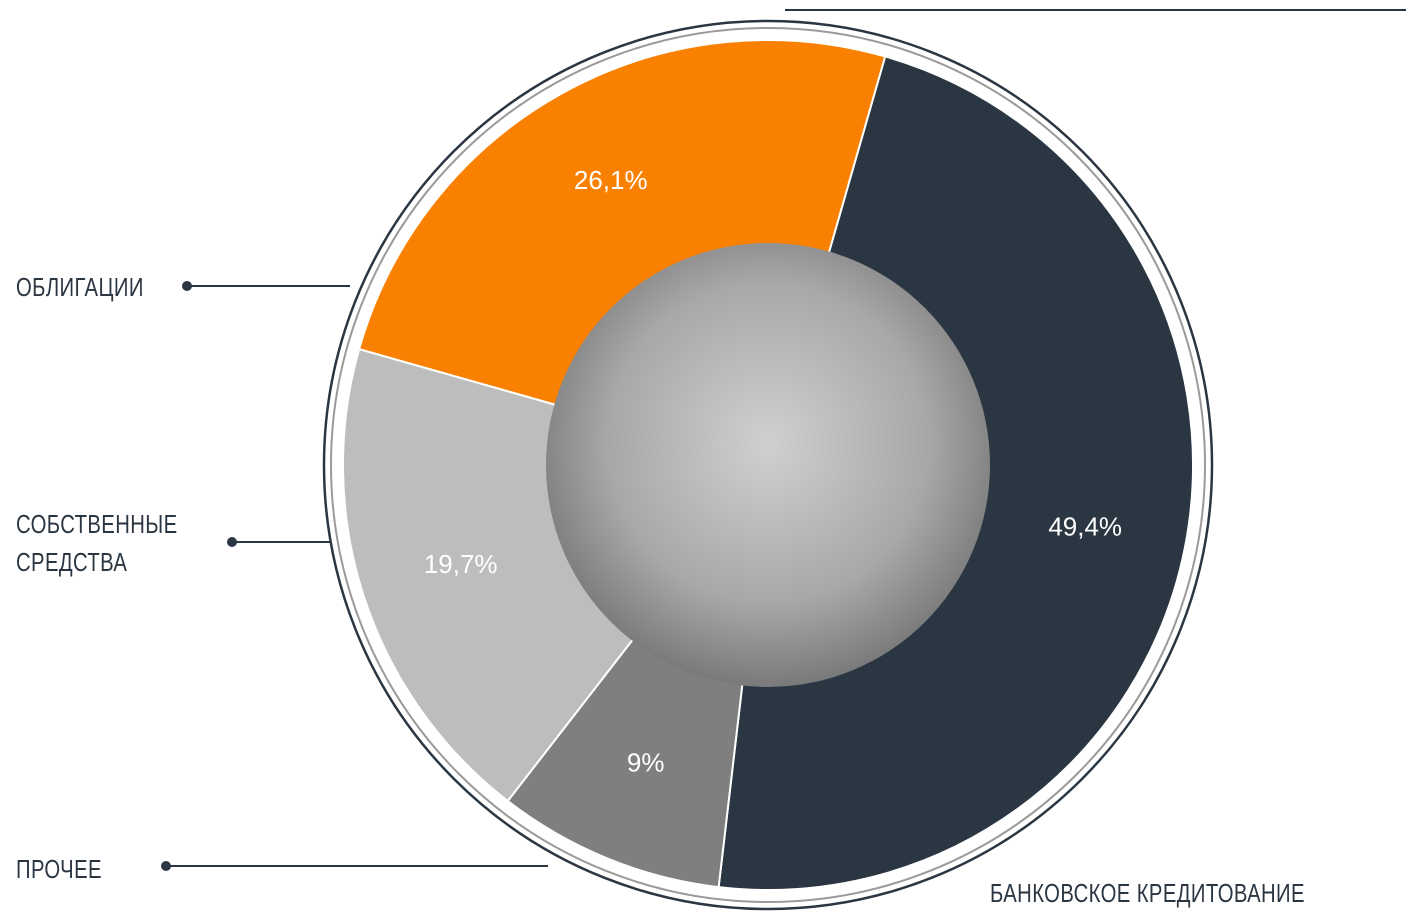 The width and height of the screenshot is (1406, 917). Describe the element at coordinates (1147, 893) in the screenshot. I see `legend-label: БАНКОВСКОЕ КРЕДИТОВАНИЕ` at that location.